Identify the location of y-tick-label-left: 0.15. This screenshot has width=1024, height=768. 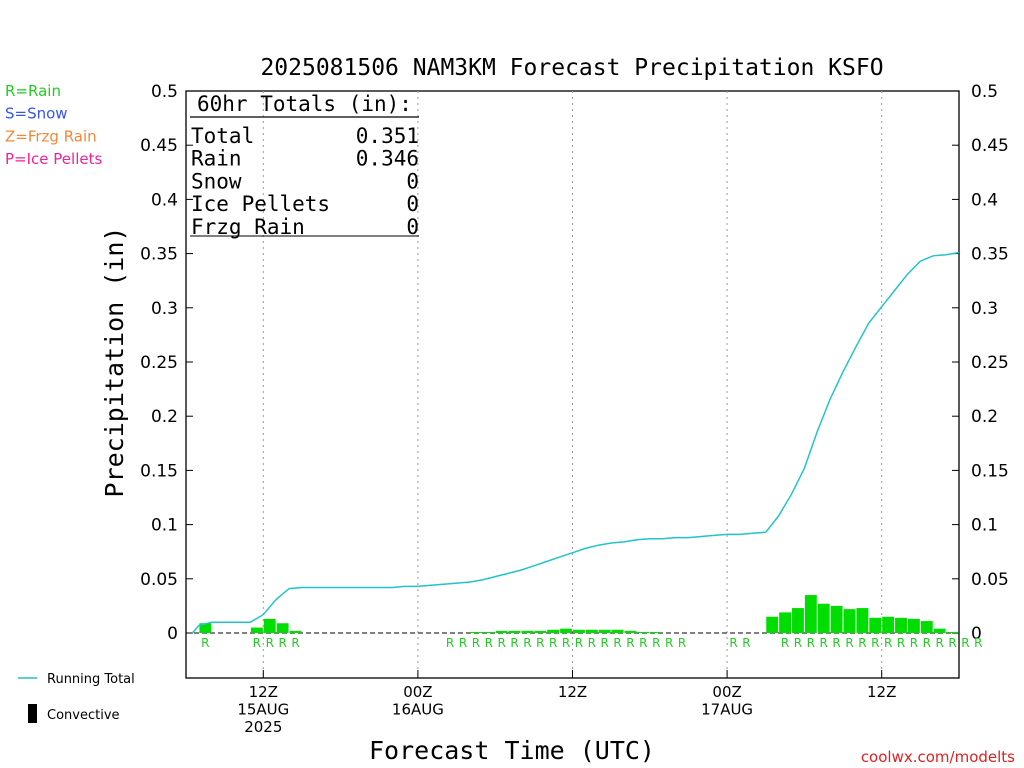
(159, 471).